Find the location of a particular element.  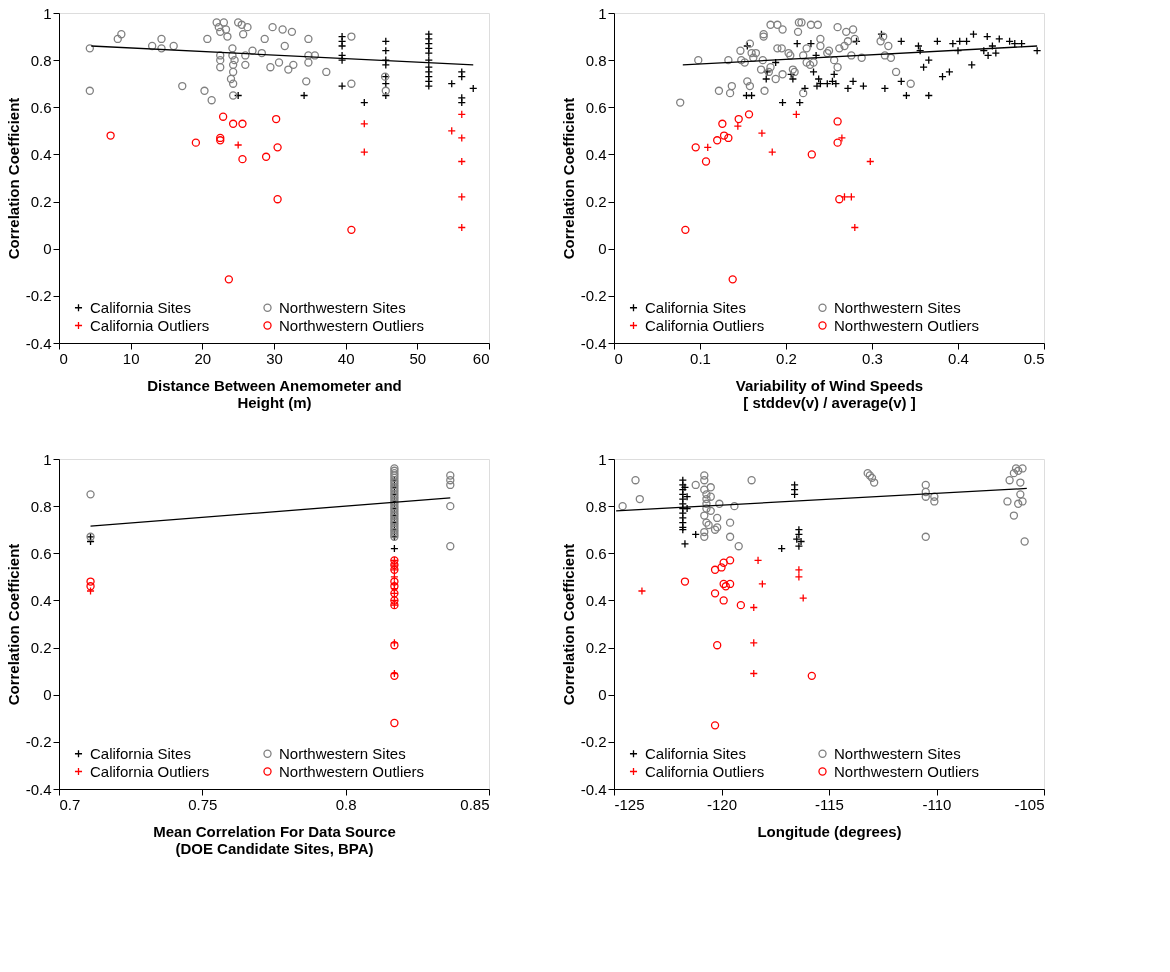

x-tick-label: 0.3 is located at coordinates (872, 358).